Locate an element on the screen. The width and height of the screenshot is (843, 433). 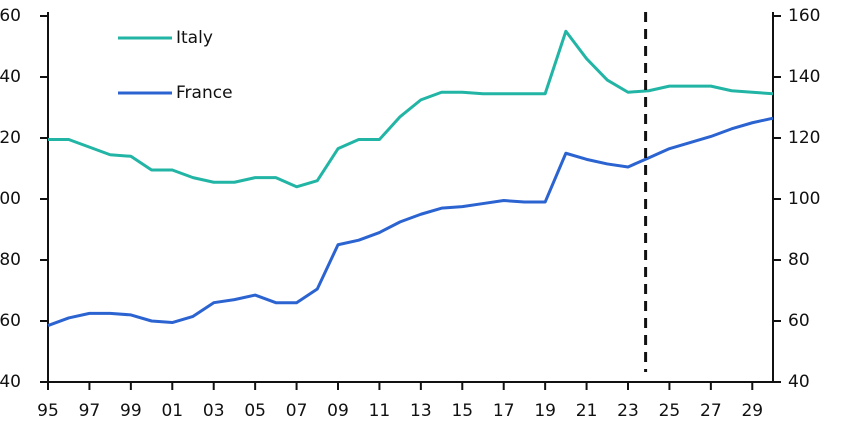
x-tick-label: 21 is located at coordinates (587, 411).